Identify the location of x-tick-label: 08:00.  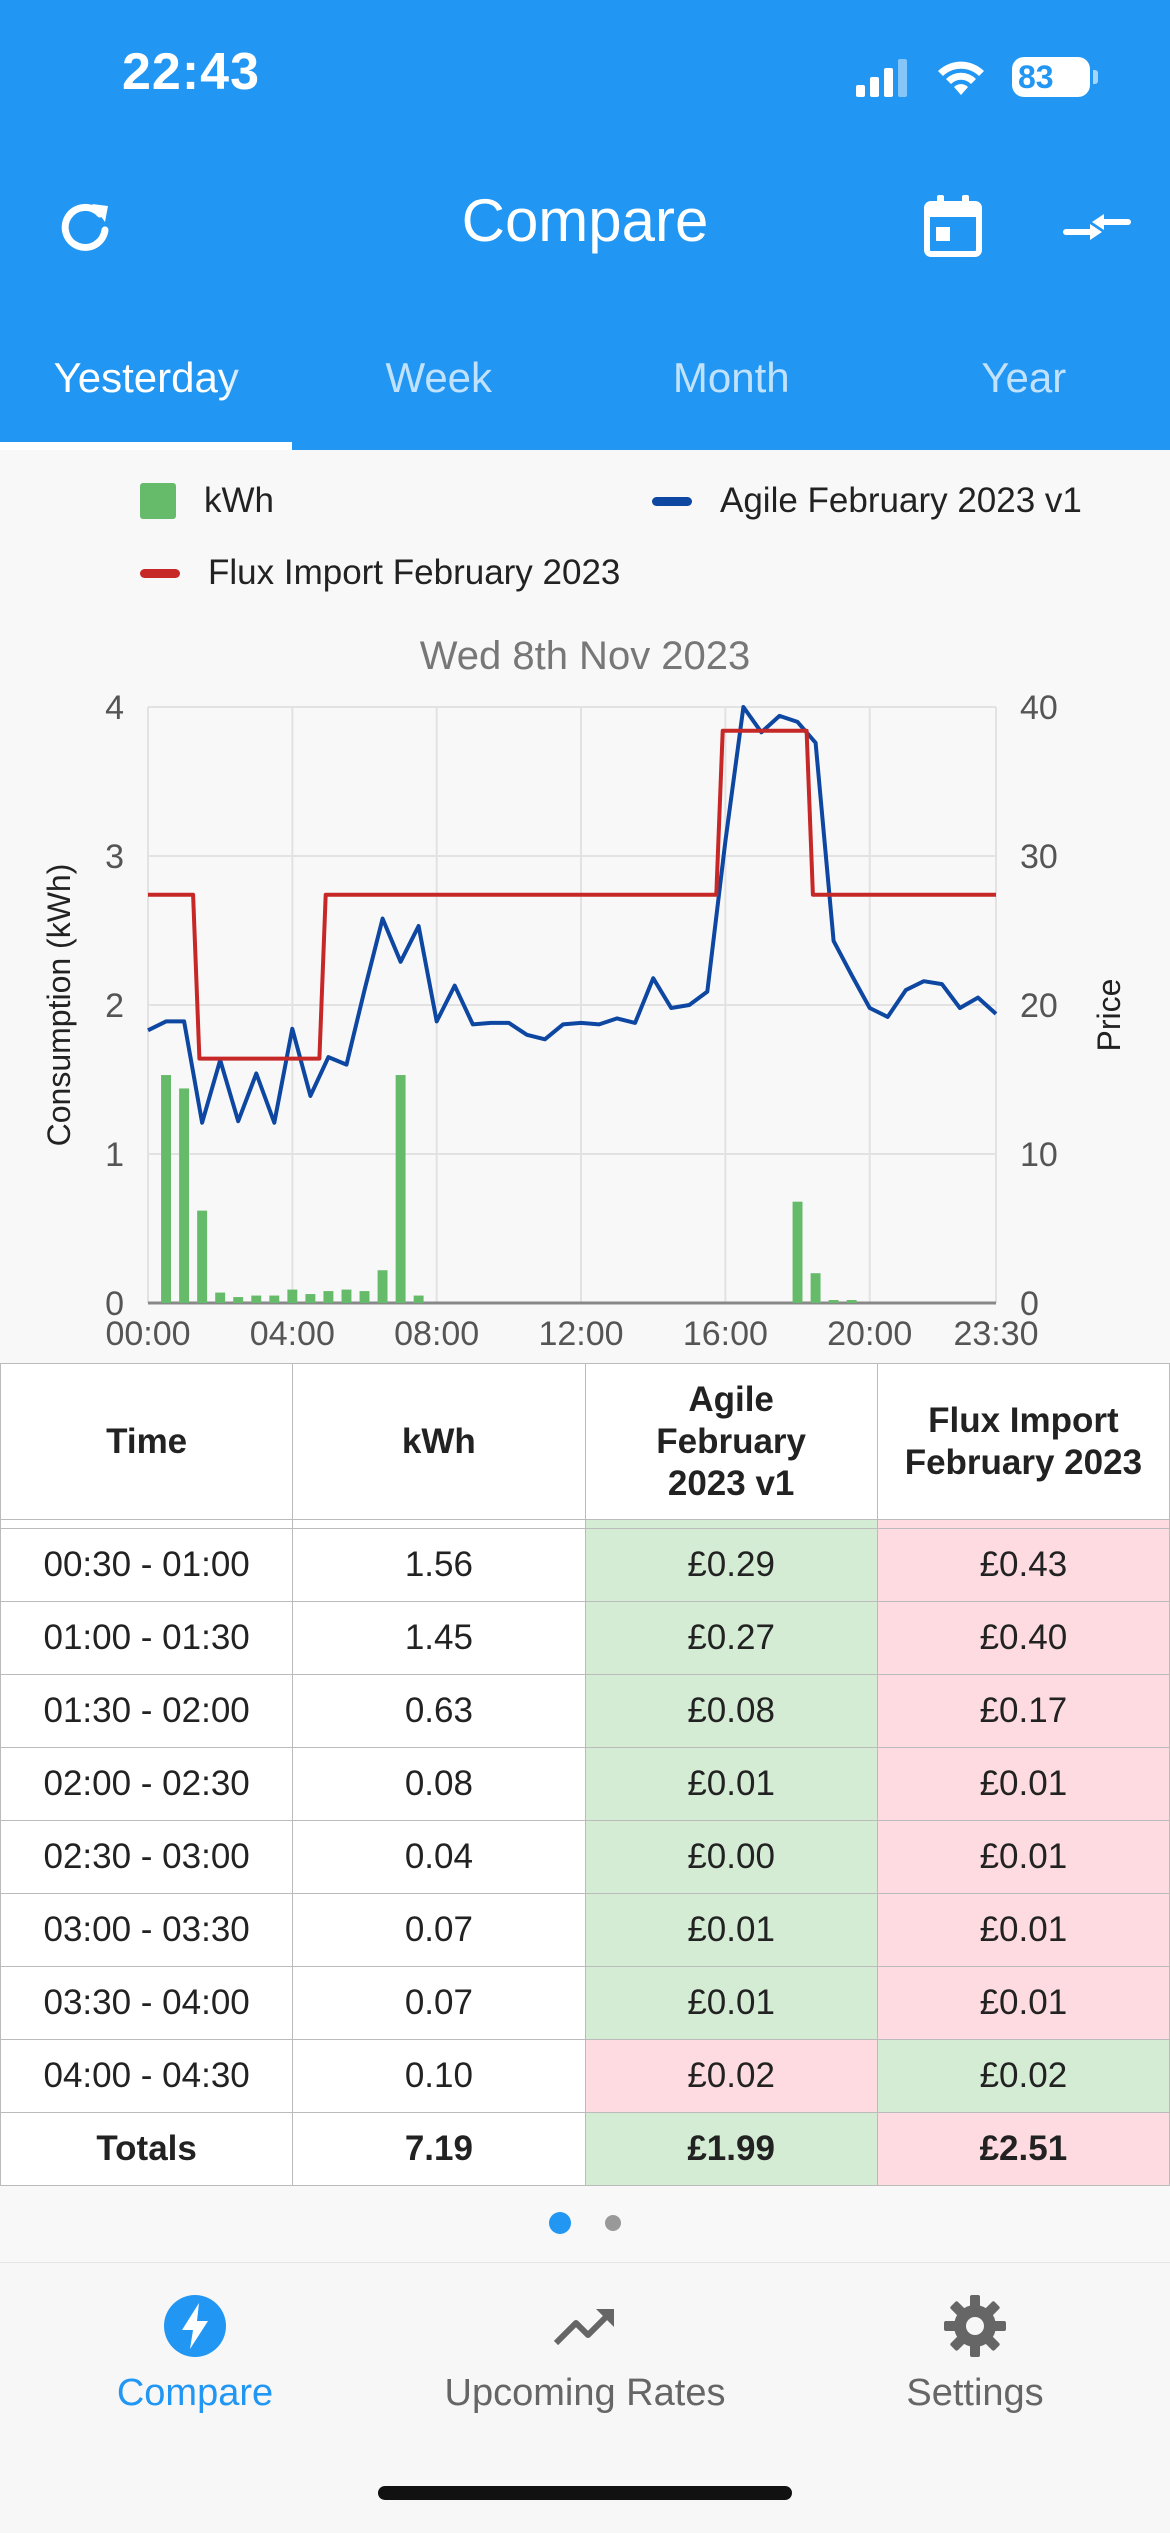
(436, 1334).